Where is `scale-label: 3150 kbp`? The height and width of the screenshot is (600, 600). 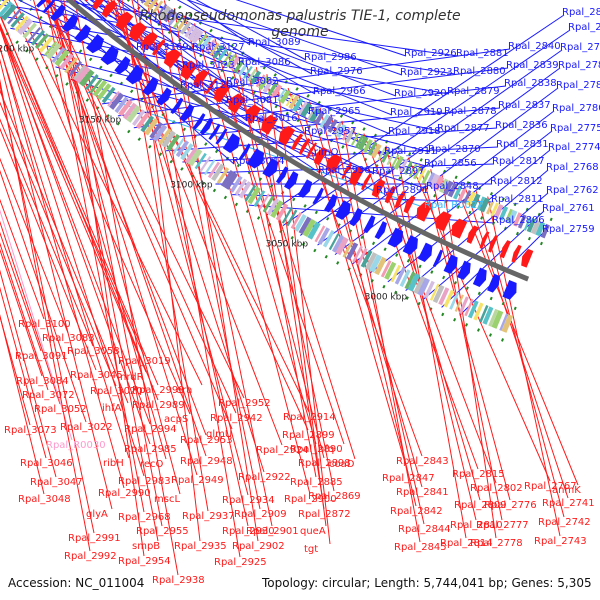 scale-label: 3150 kbp is located at coordinates (100, 121).